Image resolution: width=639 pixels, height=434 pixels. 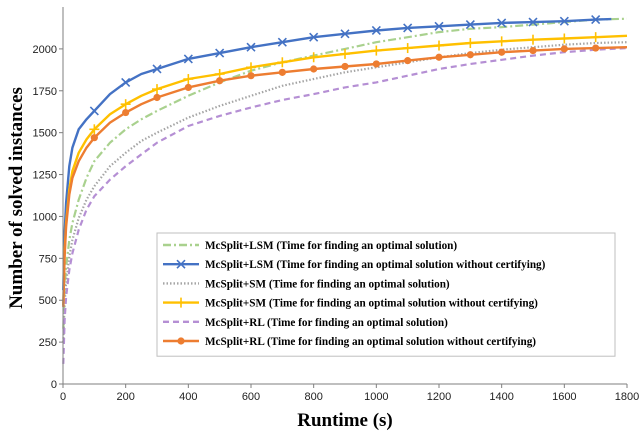 I want to click on x-tick-label: 400, so click(x=188, y=397).